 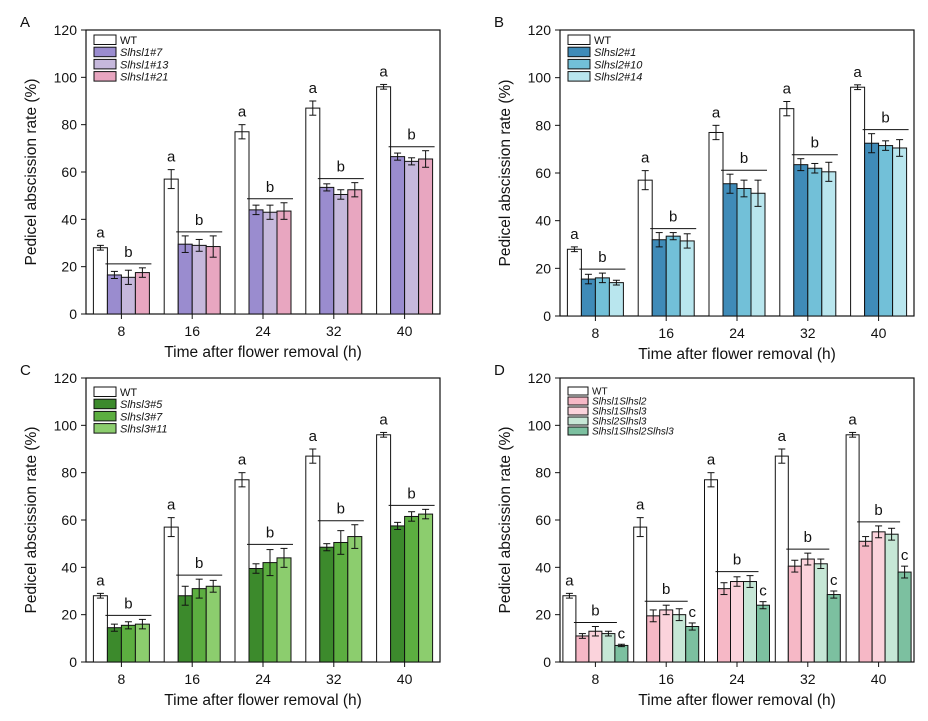 I want to click on panel-letter: A, so click(x=25, y=22).